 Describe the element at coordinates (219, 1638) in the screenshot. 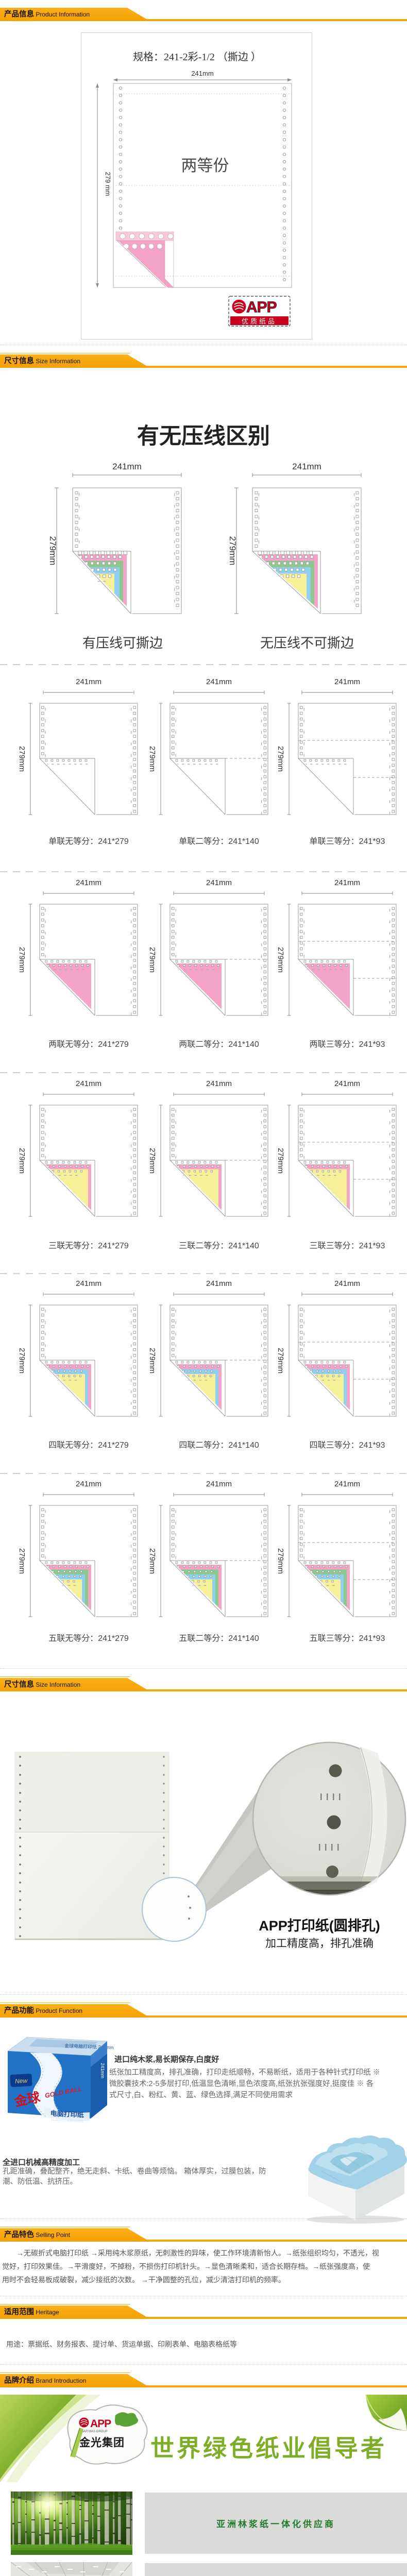

I see `svg-text: 五联二等分：241*140` at that location.